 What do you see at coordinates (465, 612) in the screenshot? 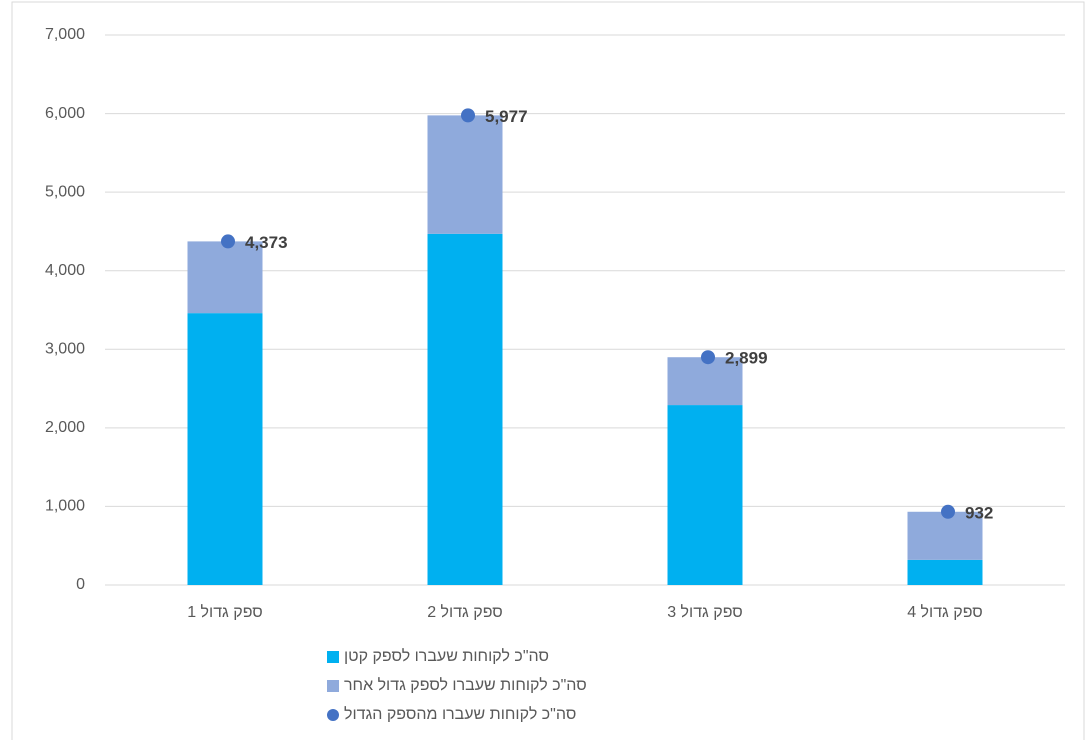
I see `x-tick-label: ספק גדול 2` at bounding box center [465, 612].